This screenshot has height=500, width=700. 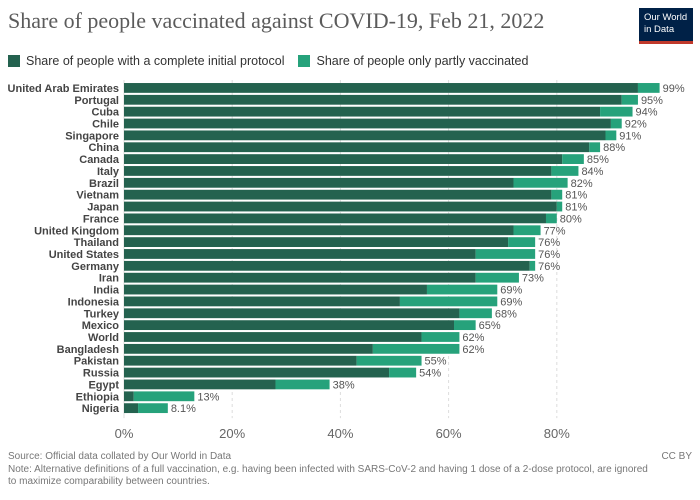 I want to click on legend-label-partial: Share of people only partly vaccinated, so click(x=422, y=61).